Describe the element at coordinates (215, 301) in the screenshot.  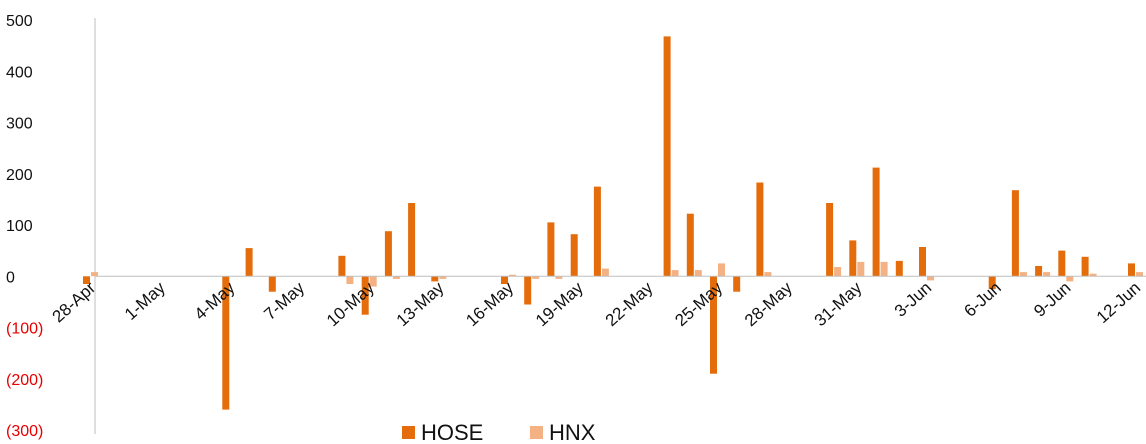
I see `x-tick-label: 4-May` at that location.